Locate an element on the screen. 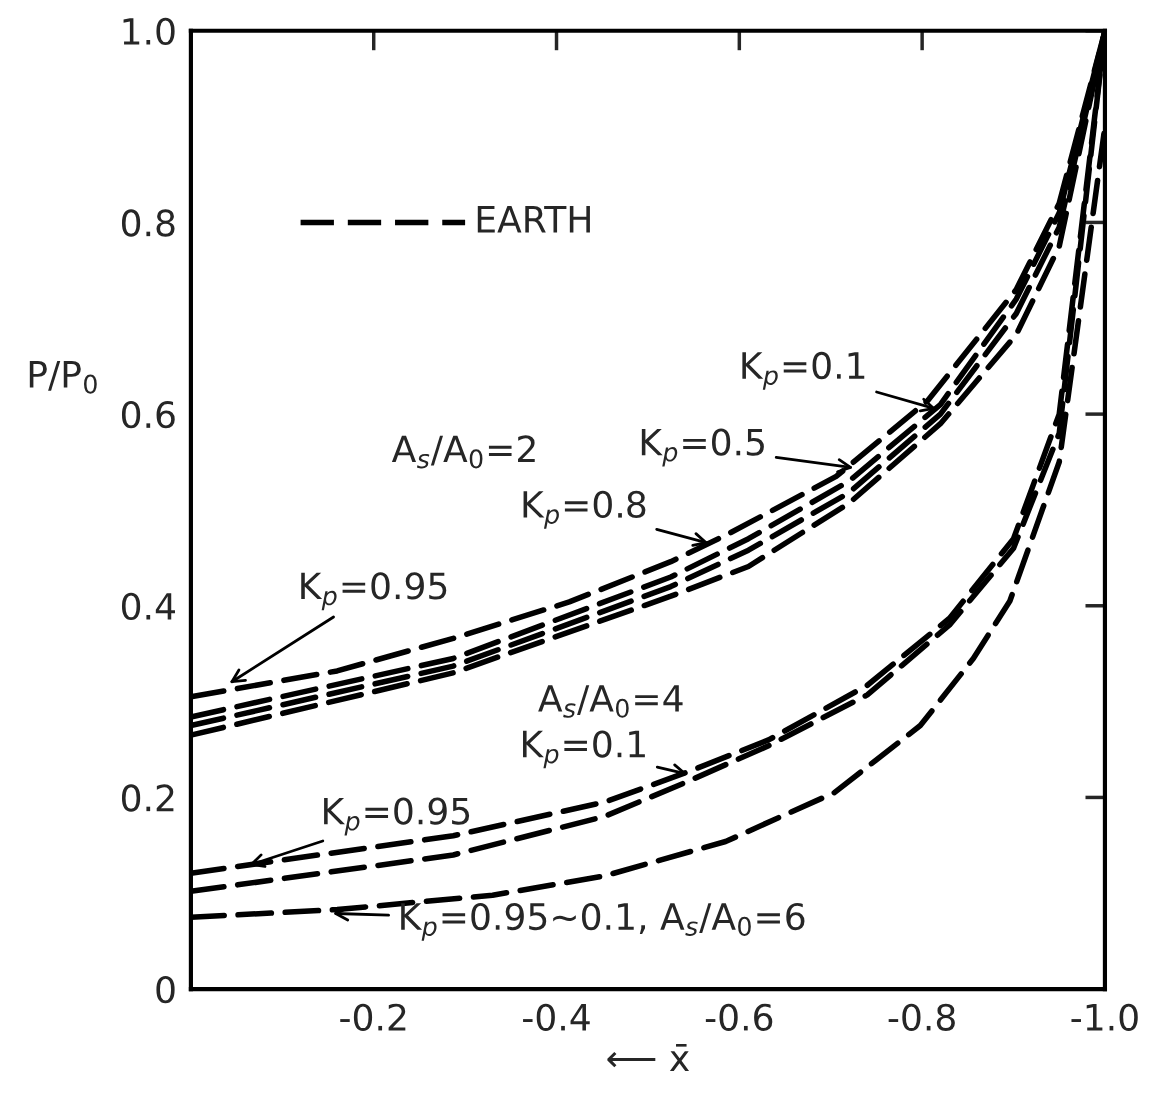  annotation: K$_{p}$=0.5 is located at coordinates (702, 447).